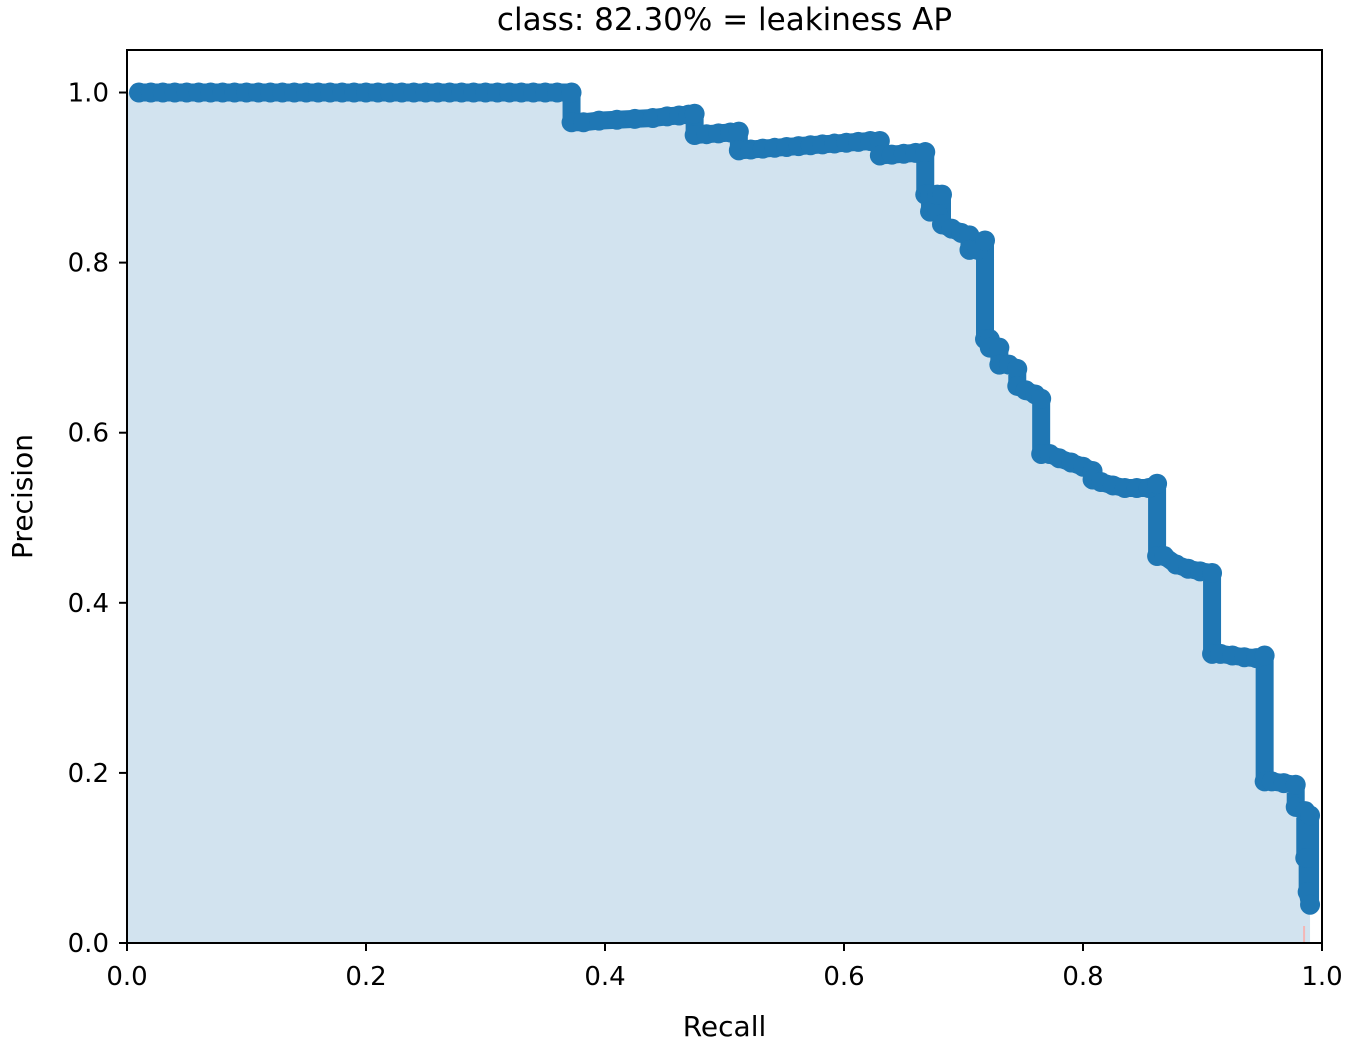 The image size is (1348, 1042). I want to click on chart-title: class: 82.30% = leakiness AP, so click(724, 20).